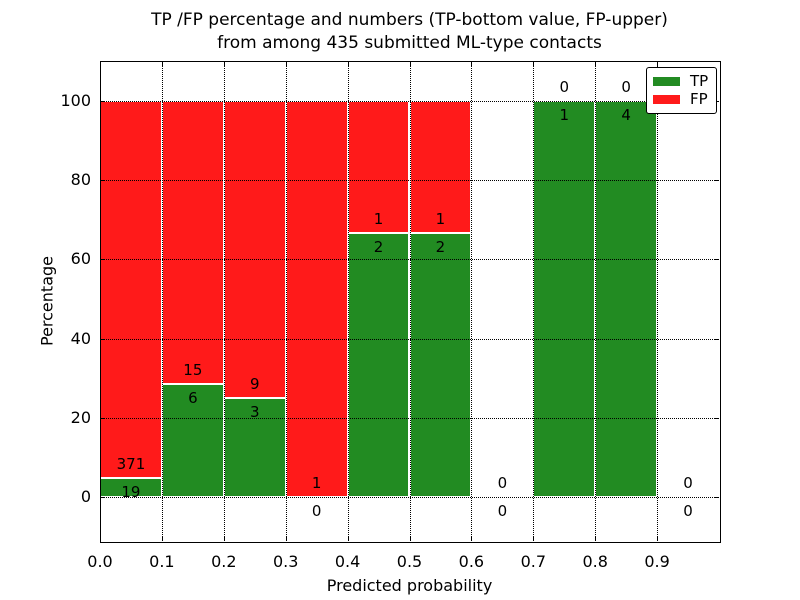 The width and height of the screenshot is (800, 600). I want to click on bar-value-tp: 3, so click(254, 412).